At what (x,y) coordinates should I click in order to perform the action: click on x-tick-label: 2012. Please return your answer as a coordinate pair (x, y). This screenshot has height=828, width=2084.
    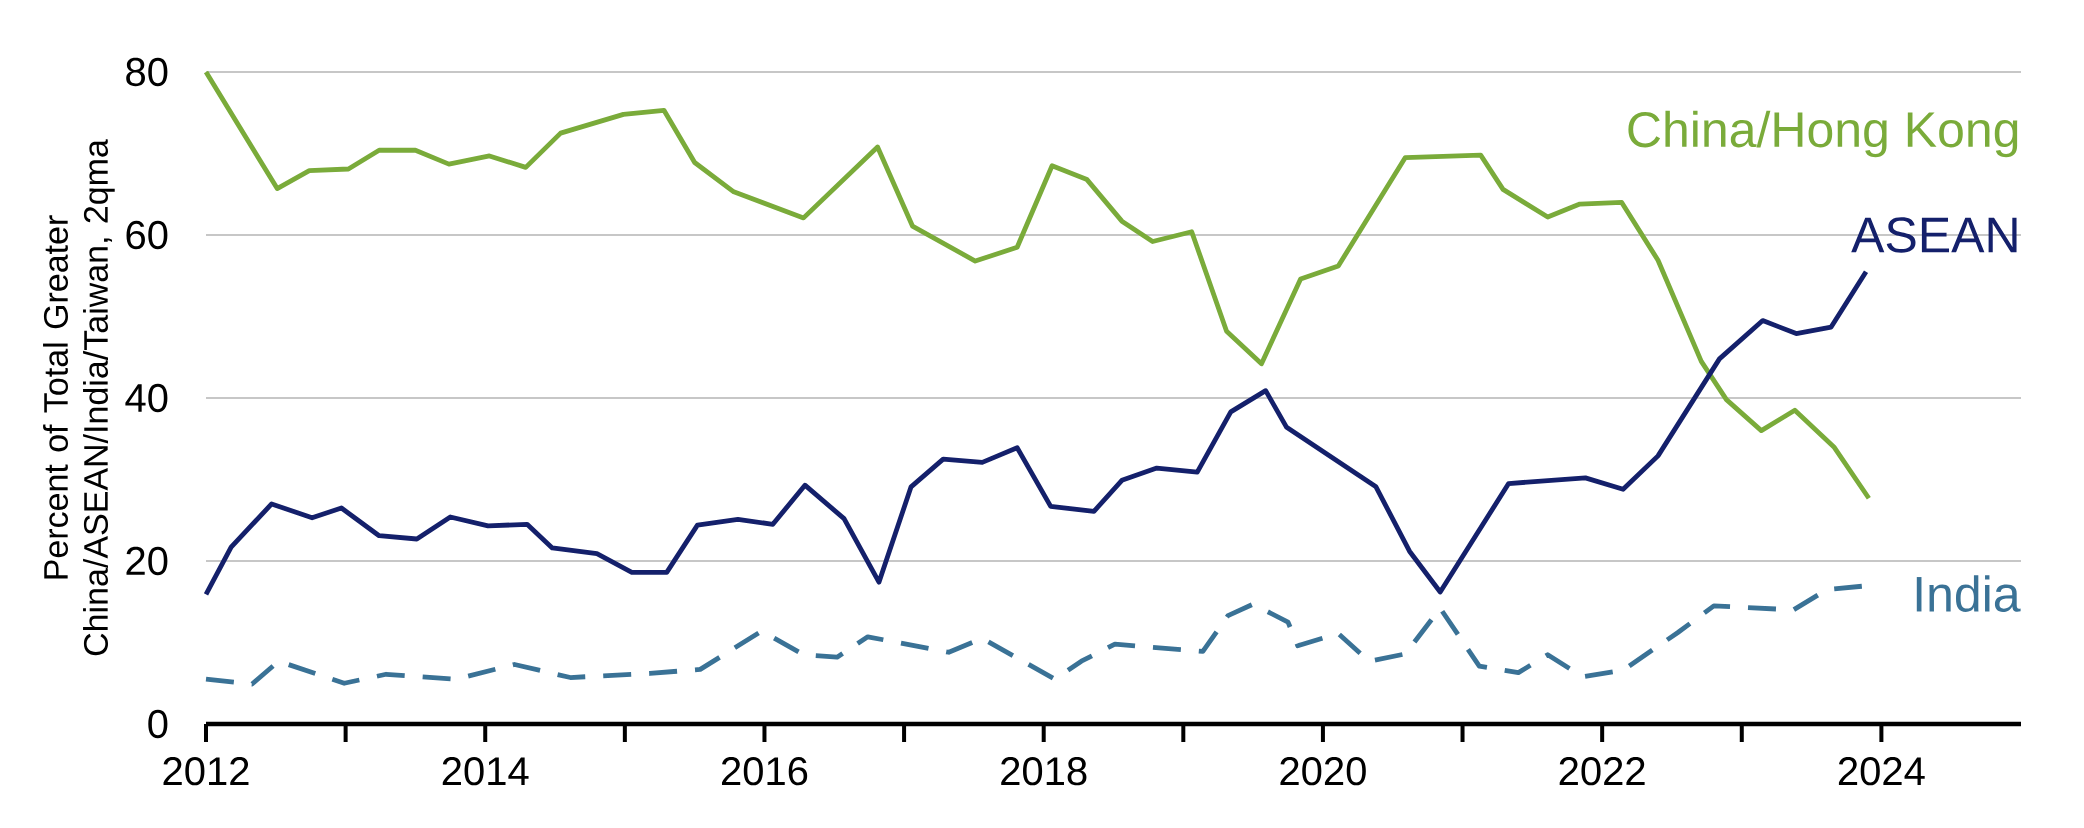
    Looking at the image, I should click on (206, 771).